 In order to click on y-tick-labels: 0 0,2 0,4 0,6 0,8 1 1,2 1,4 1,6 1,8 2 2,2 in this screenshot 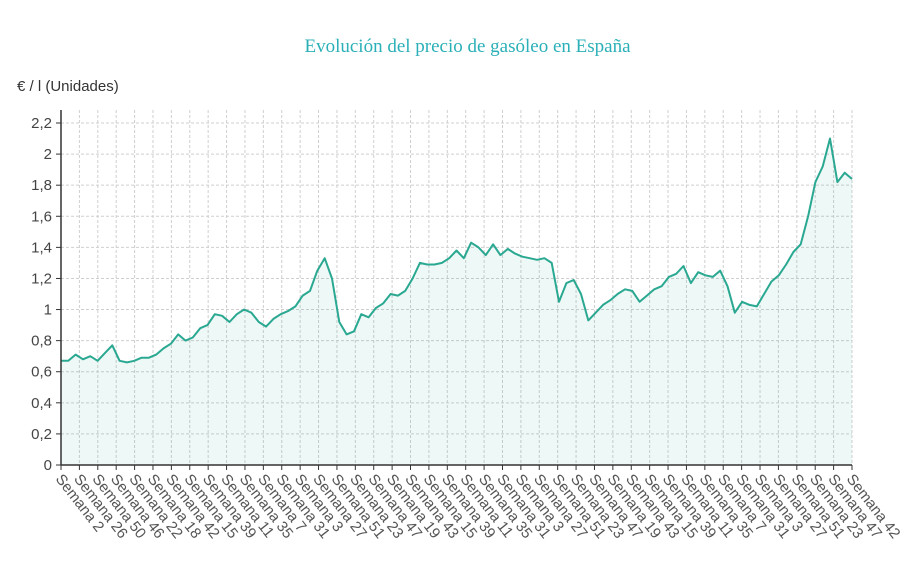, I will do `click(41, 294)`.